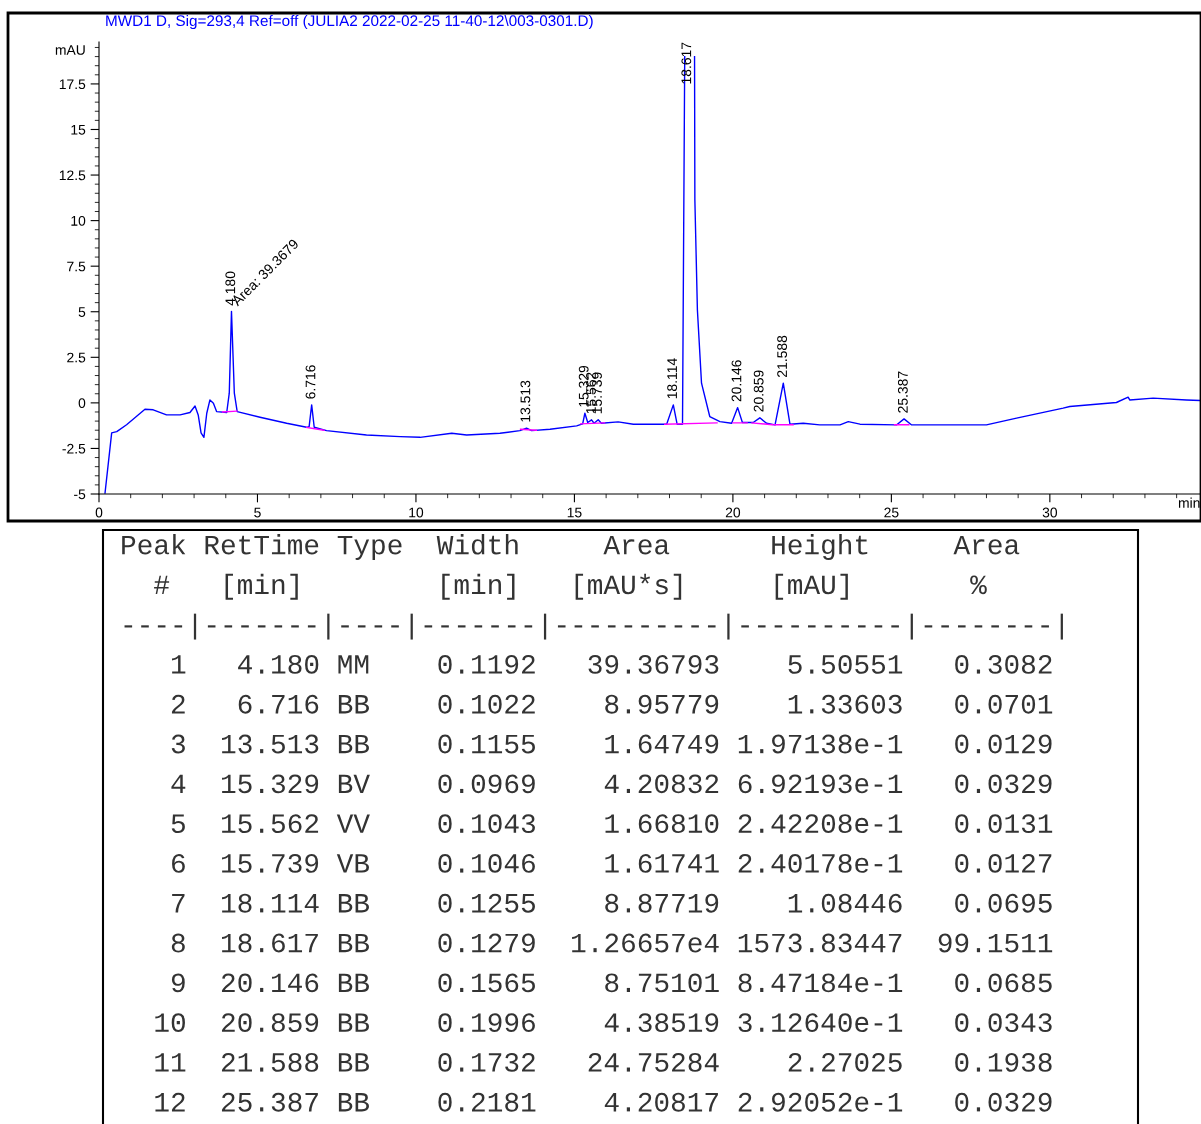  What do you see at coordinates (574, 512) in the screenshot?
I see `x-tick-label: 15` at bounding box center [574, 512].